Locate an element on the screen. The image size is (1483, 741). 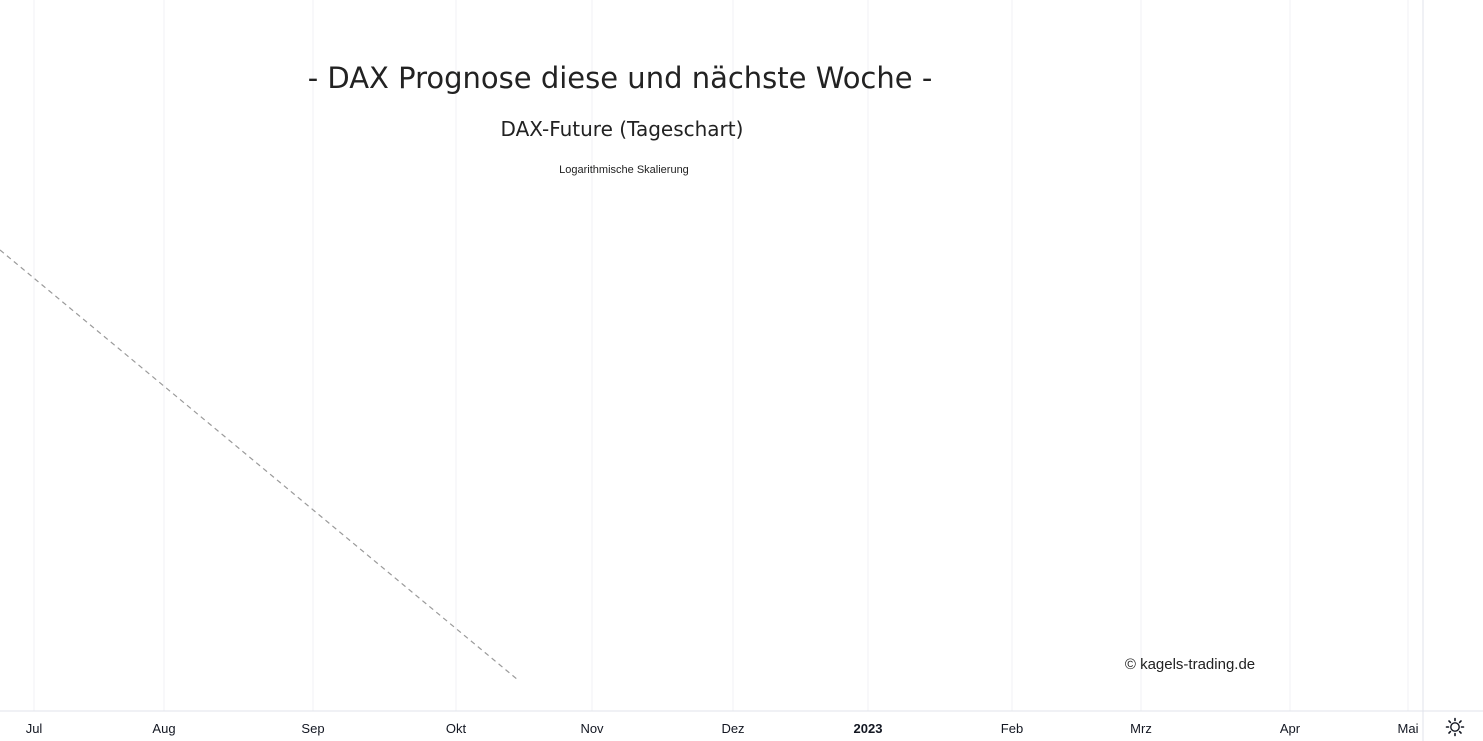
scale-note: Logarithmische Skalierung is located at coordinates (624, 170).